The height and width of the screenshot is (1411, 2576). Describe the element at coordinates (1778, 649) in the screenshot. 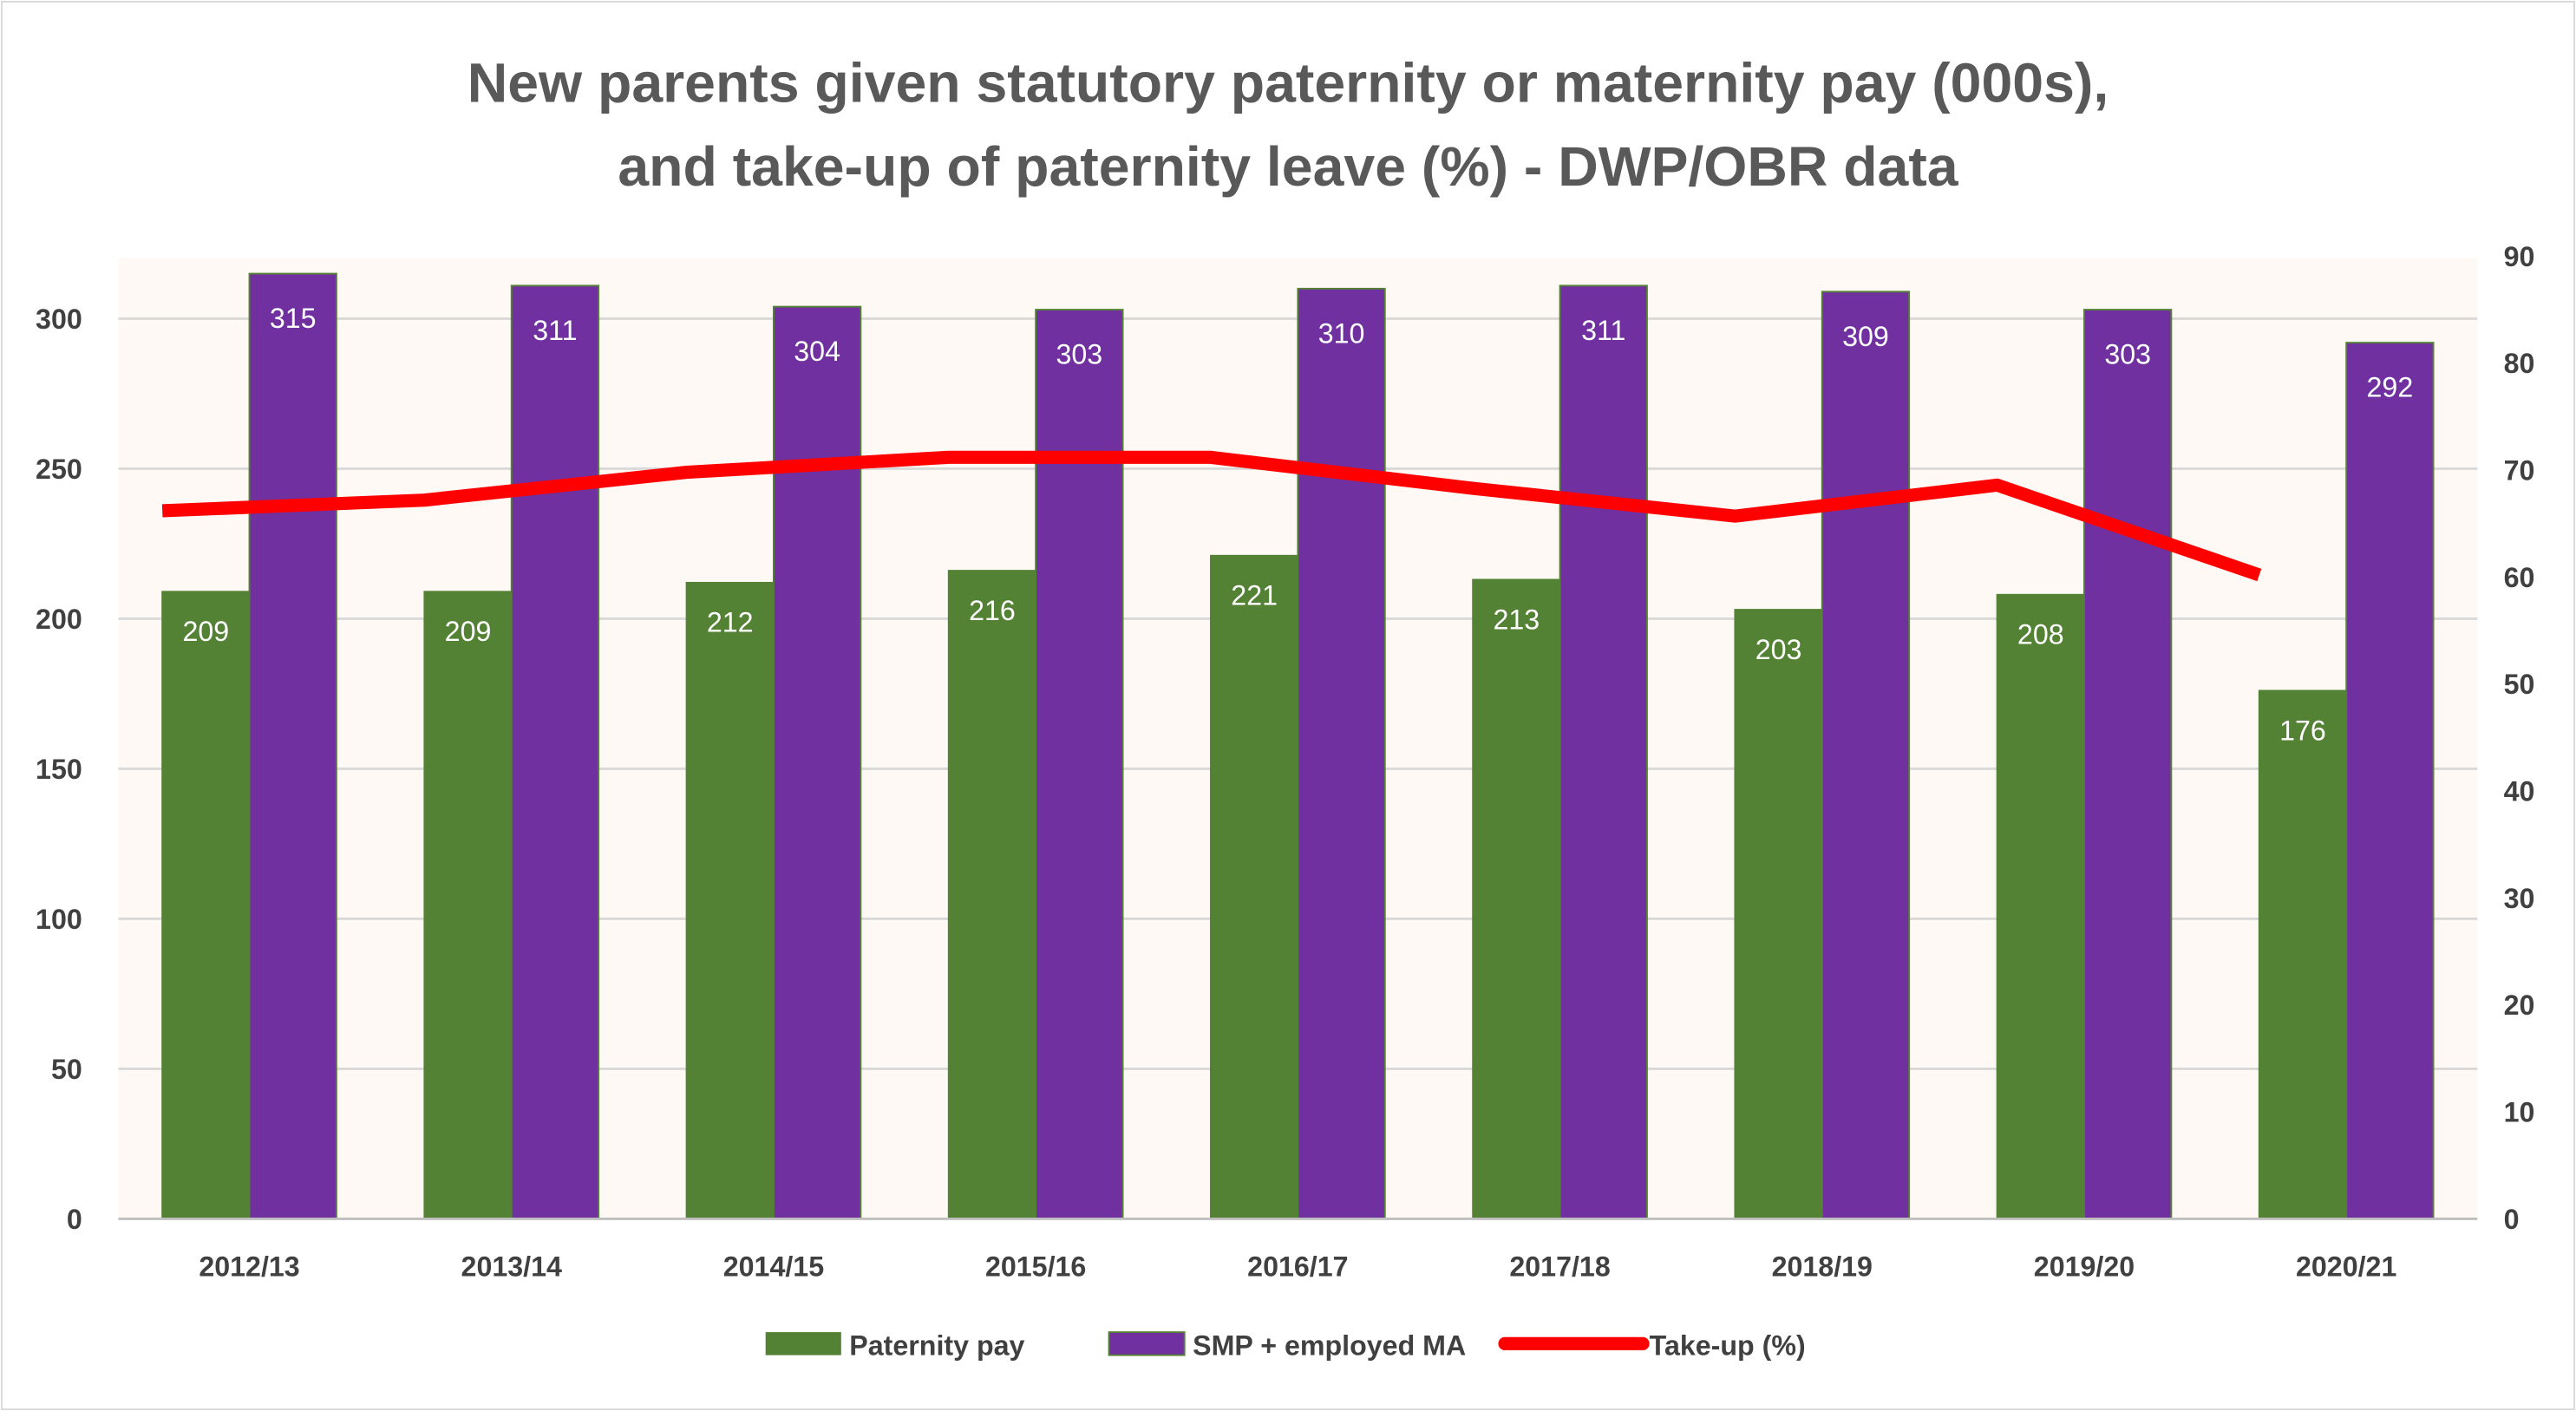

I see `paternity-data-label: 203` at that location.